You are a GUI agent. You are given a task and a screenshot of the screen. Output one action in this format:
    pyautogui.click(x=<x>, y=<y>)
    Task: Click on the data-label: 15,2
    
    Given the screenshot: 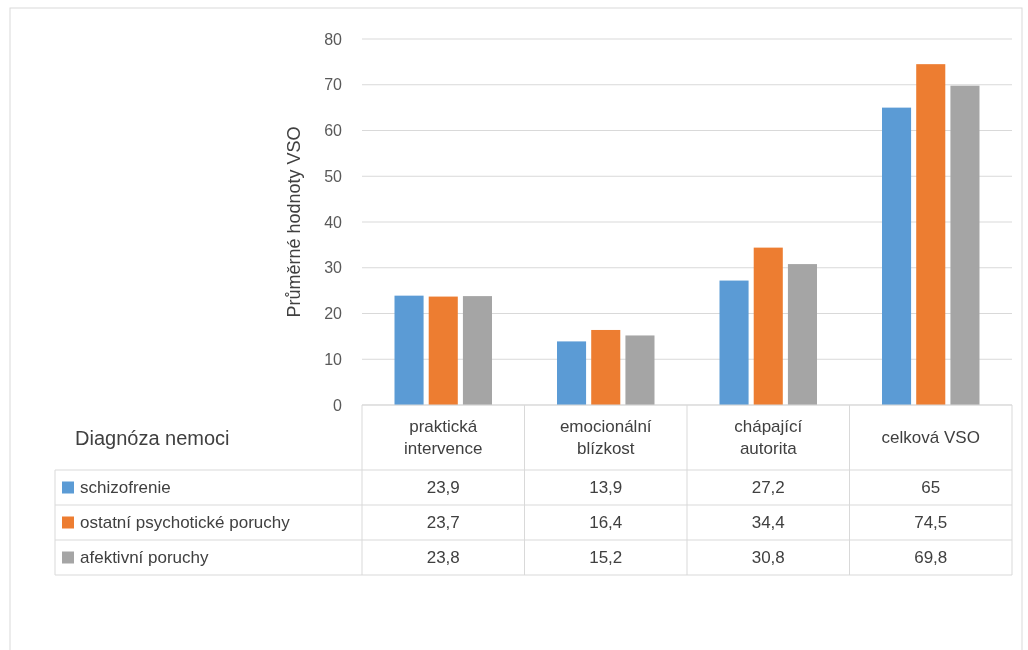 What is the action you would take?
    pyautogui.click(x=606, y=558)
    